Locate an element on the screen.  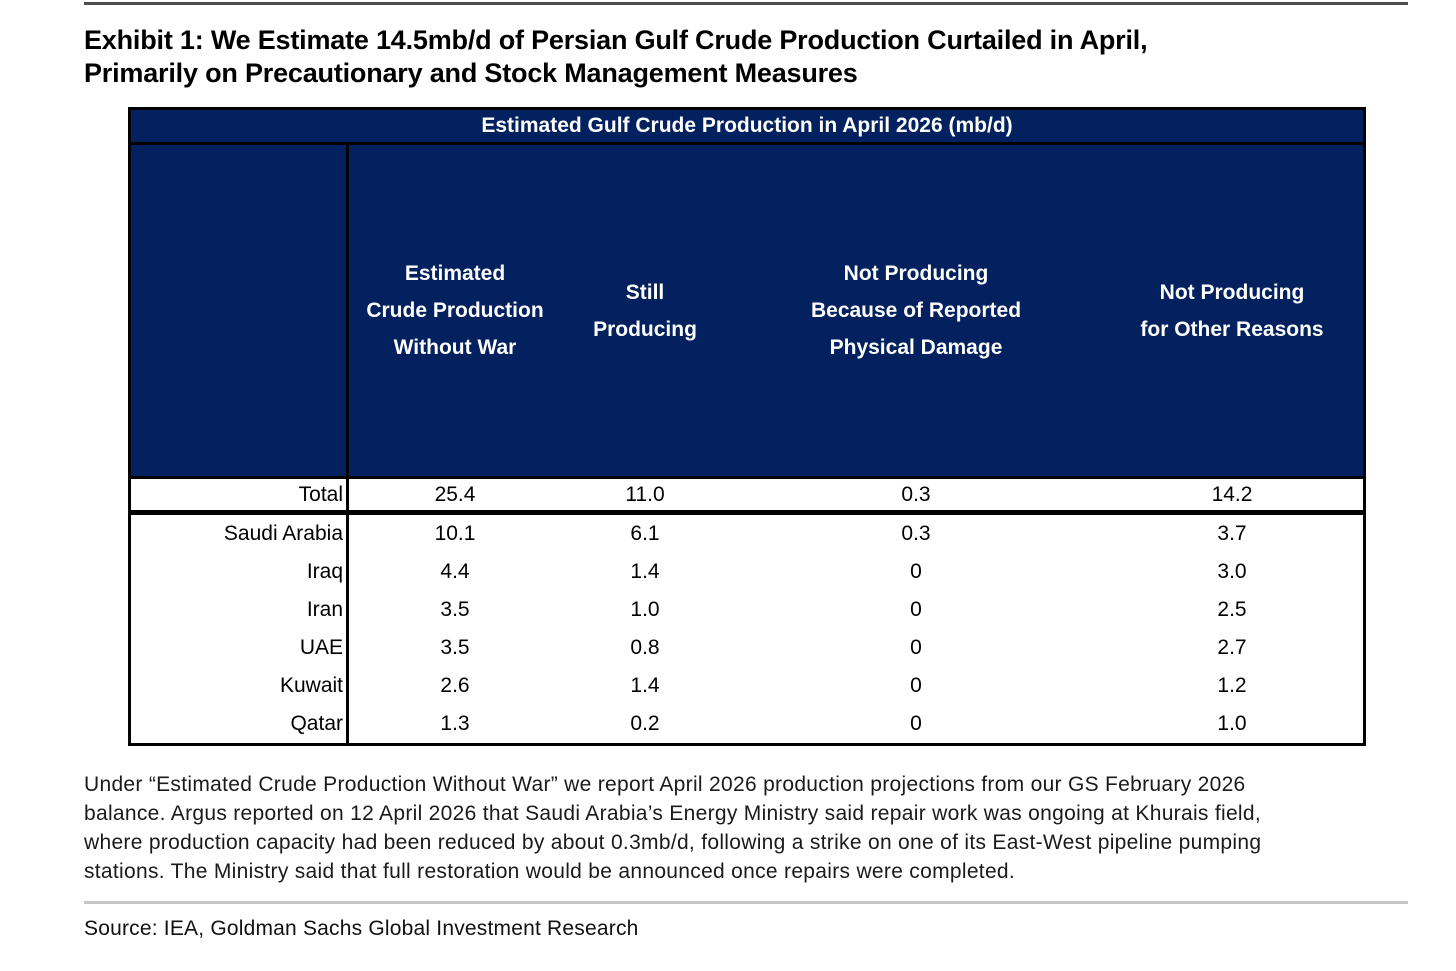
cell-value: 0.2 is located at coordinates (645, 723).